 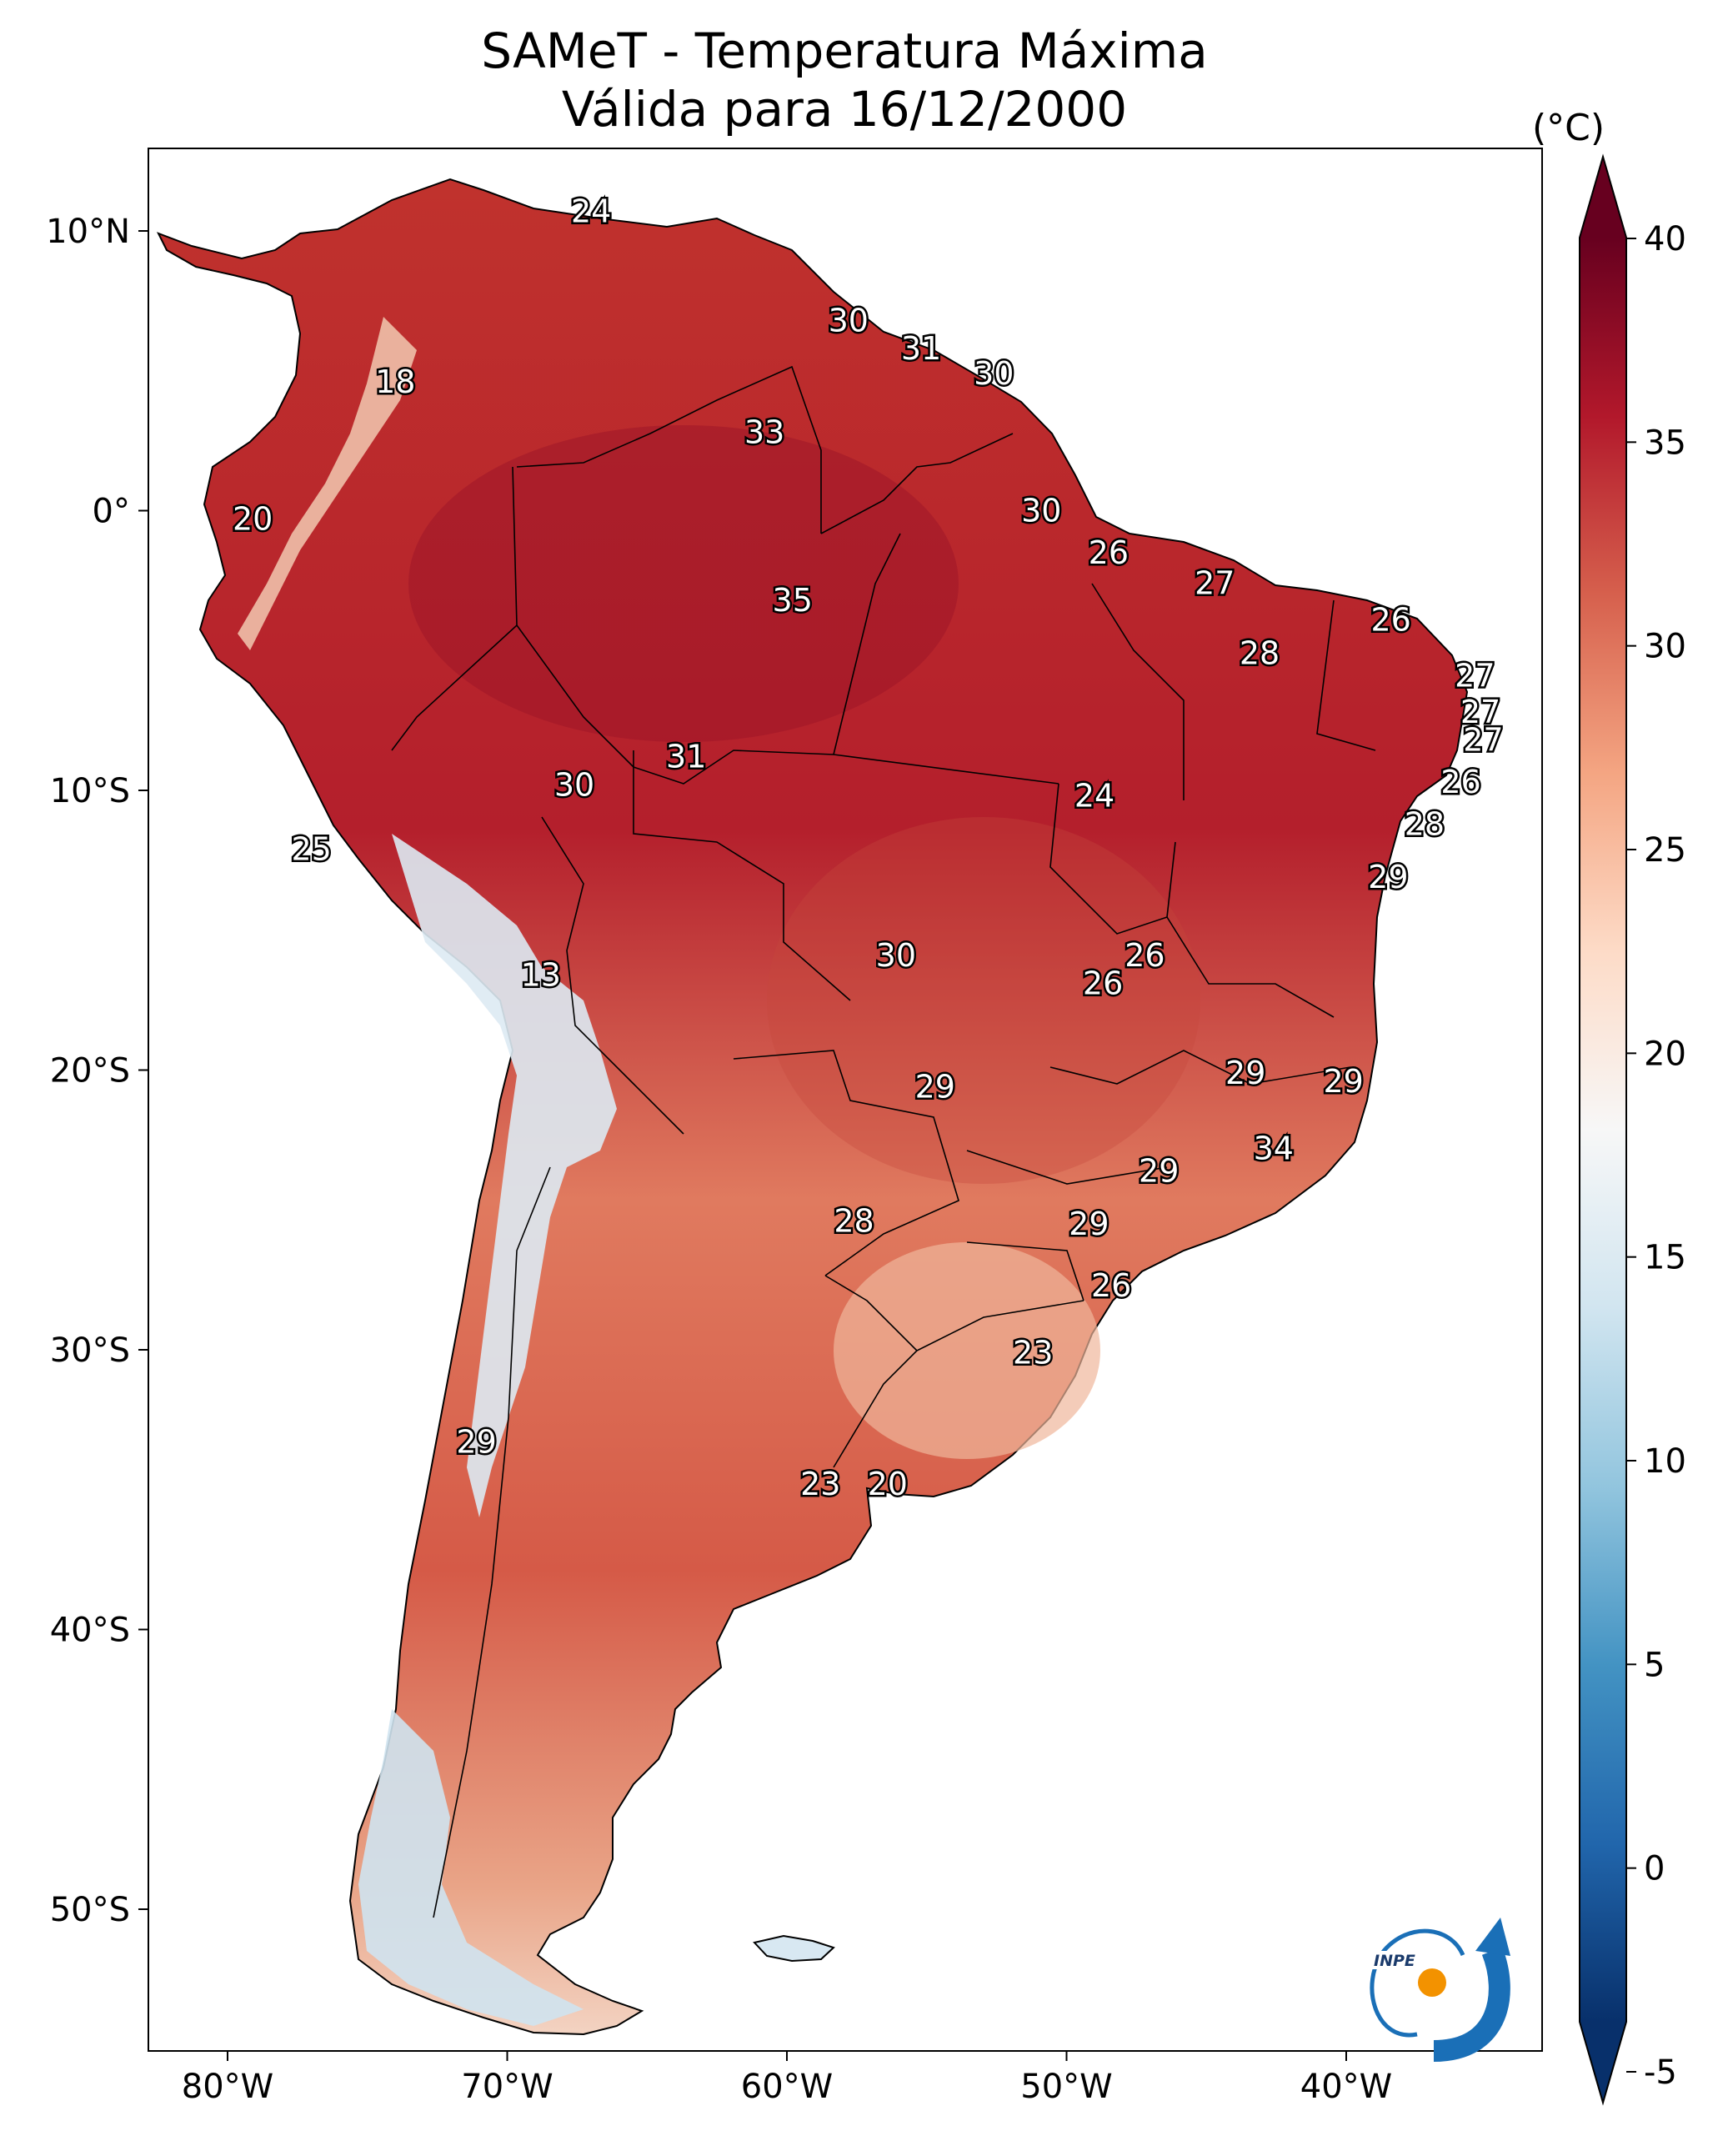 What do you see at coordinates (1274, 1148) in the screenshot?
I see `contour-label: 34` at bounding box center [1274, 1148].